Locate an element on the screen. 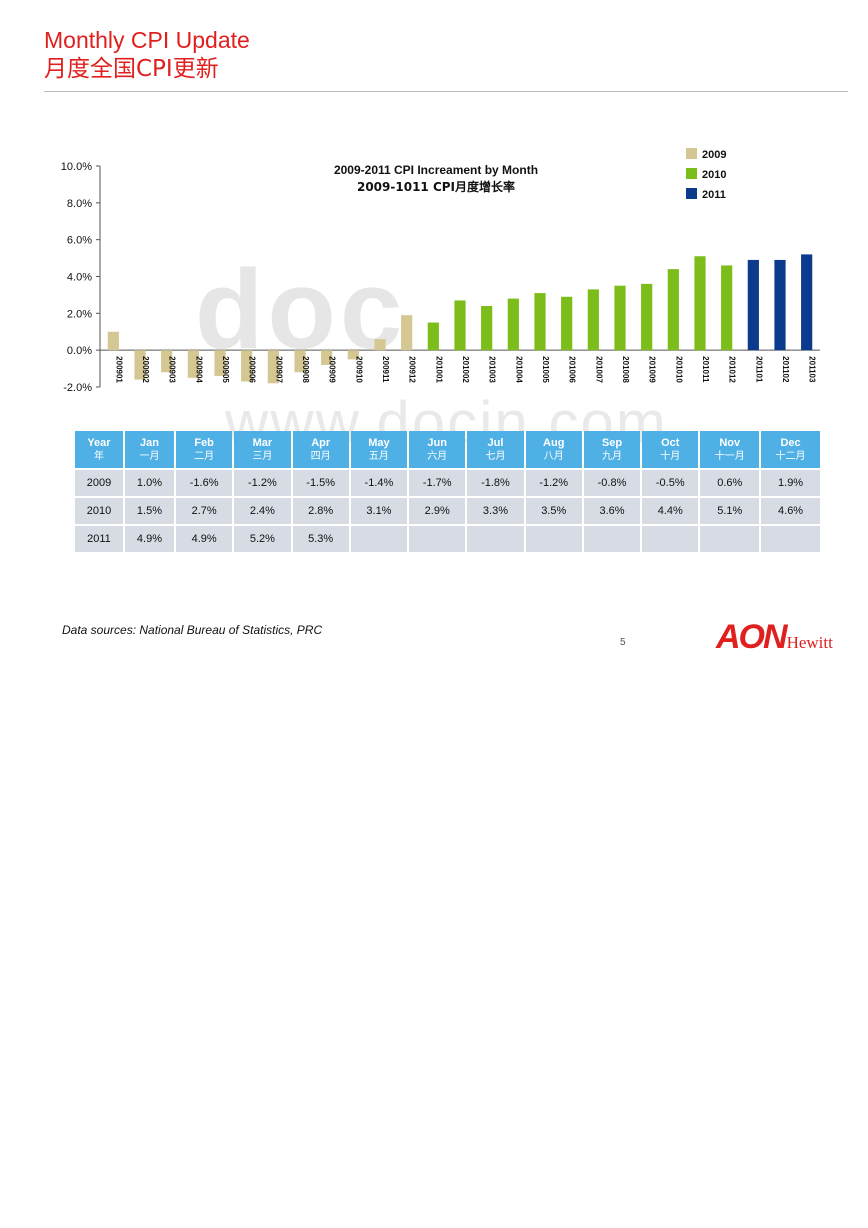 Image resolution: width=868 pixels, height=1228 pixels. x-tick-label: 201004 is located at coordinates (518, 369).